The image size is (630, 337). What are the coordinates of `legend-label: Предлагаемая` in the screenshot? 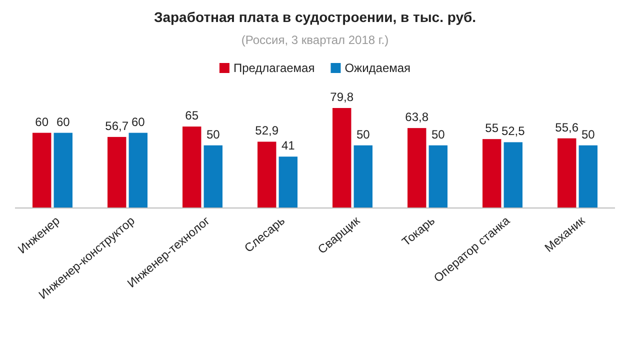 It's located at (274, 68).